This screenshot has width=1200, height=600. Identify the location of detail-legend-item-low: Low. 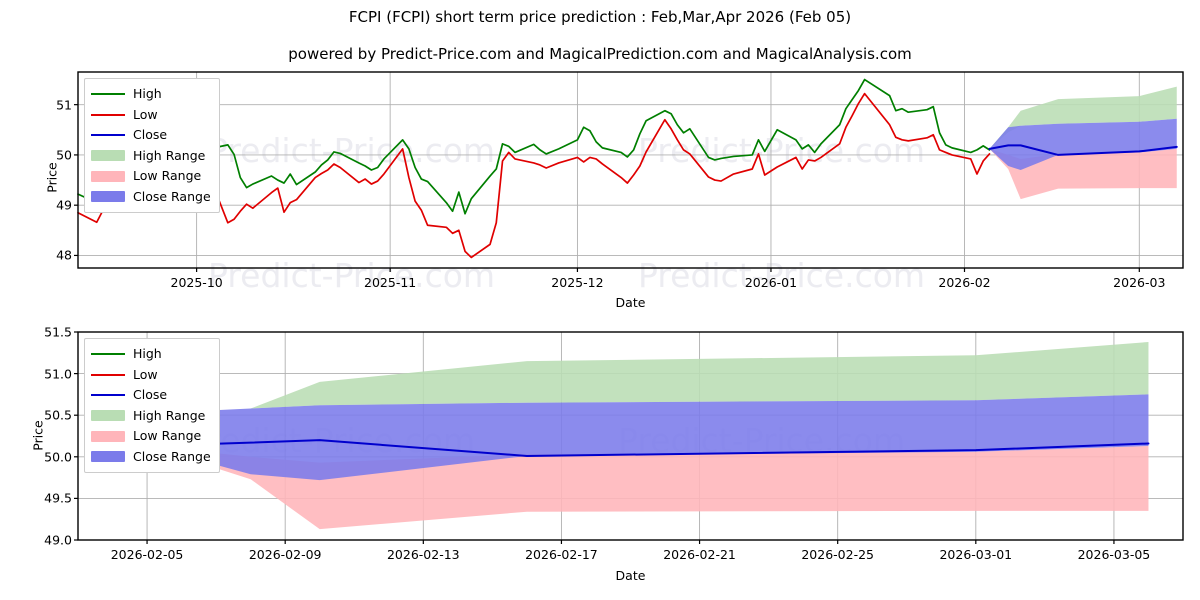
(151, 375).